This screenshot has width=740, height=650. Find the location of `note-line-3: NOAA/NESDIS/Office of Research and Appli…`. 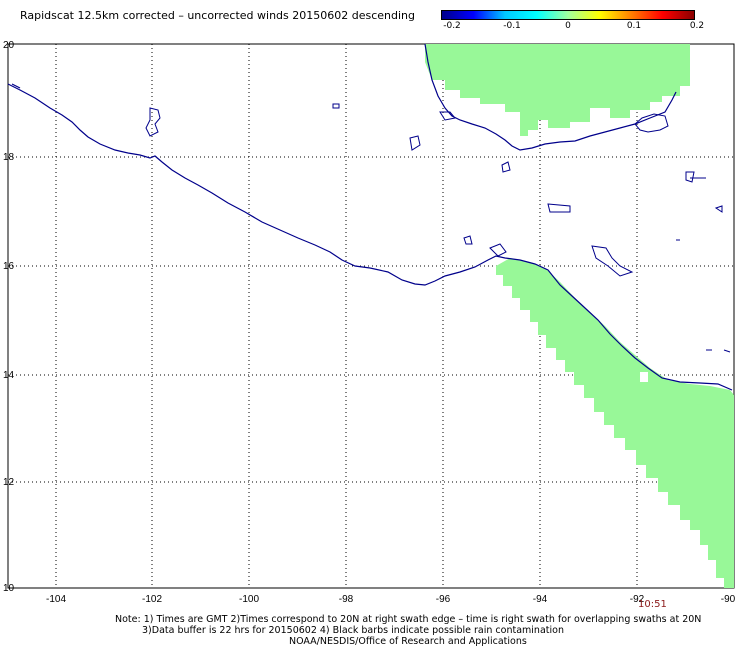

note-line-3: NOAA/NESDIS/Office of Research and Appli… is located at coordinates (408, 641).